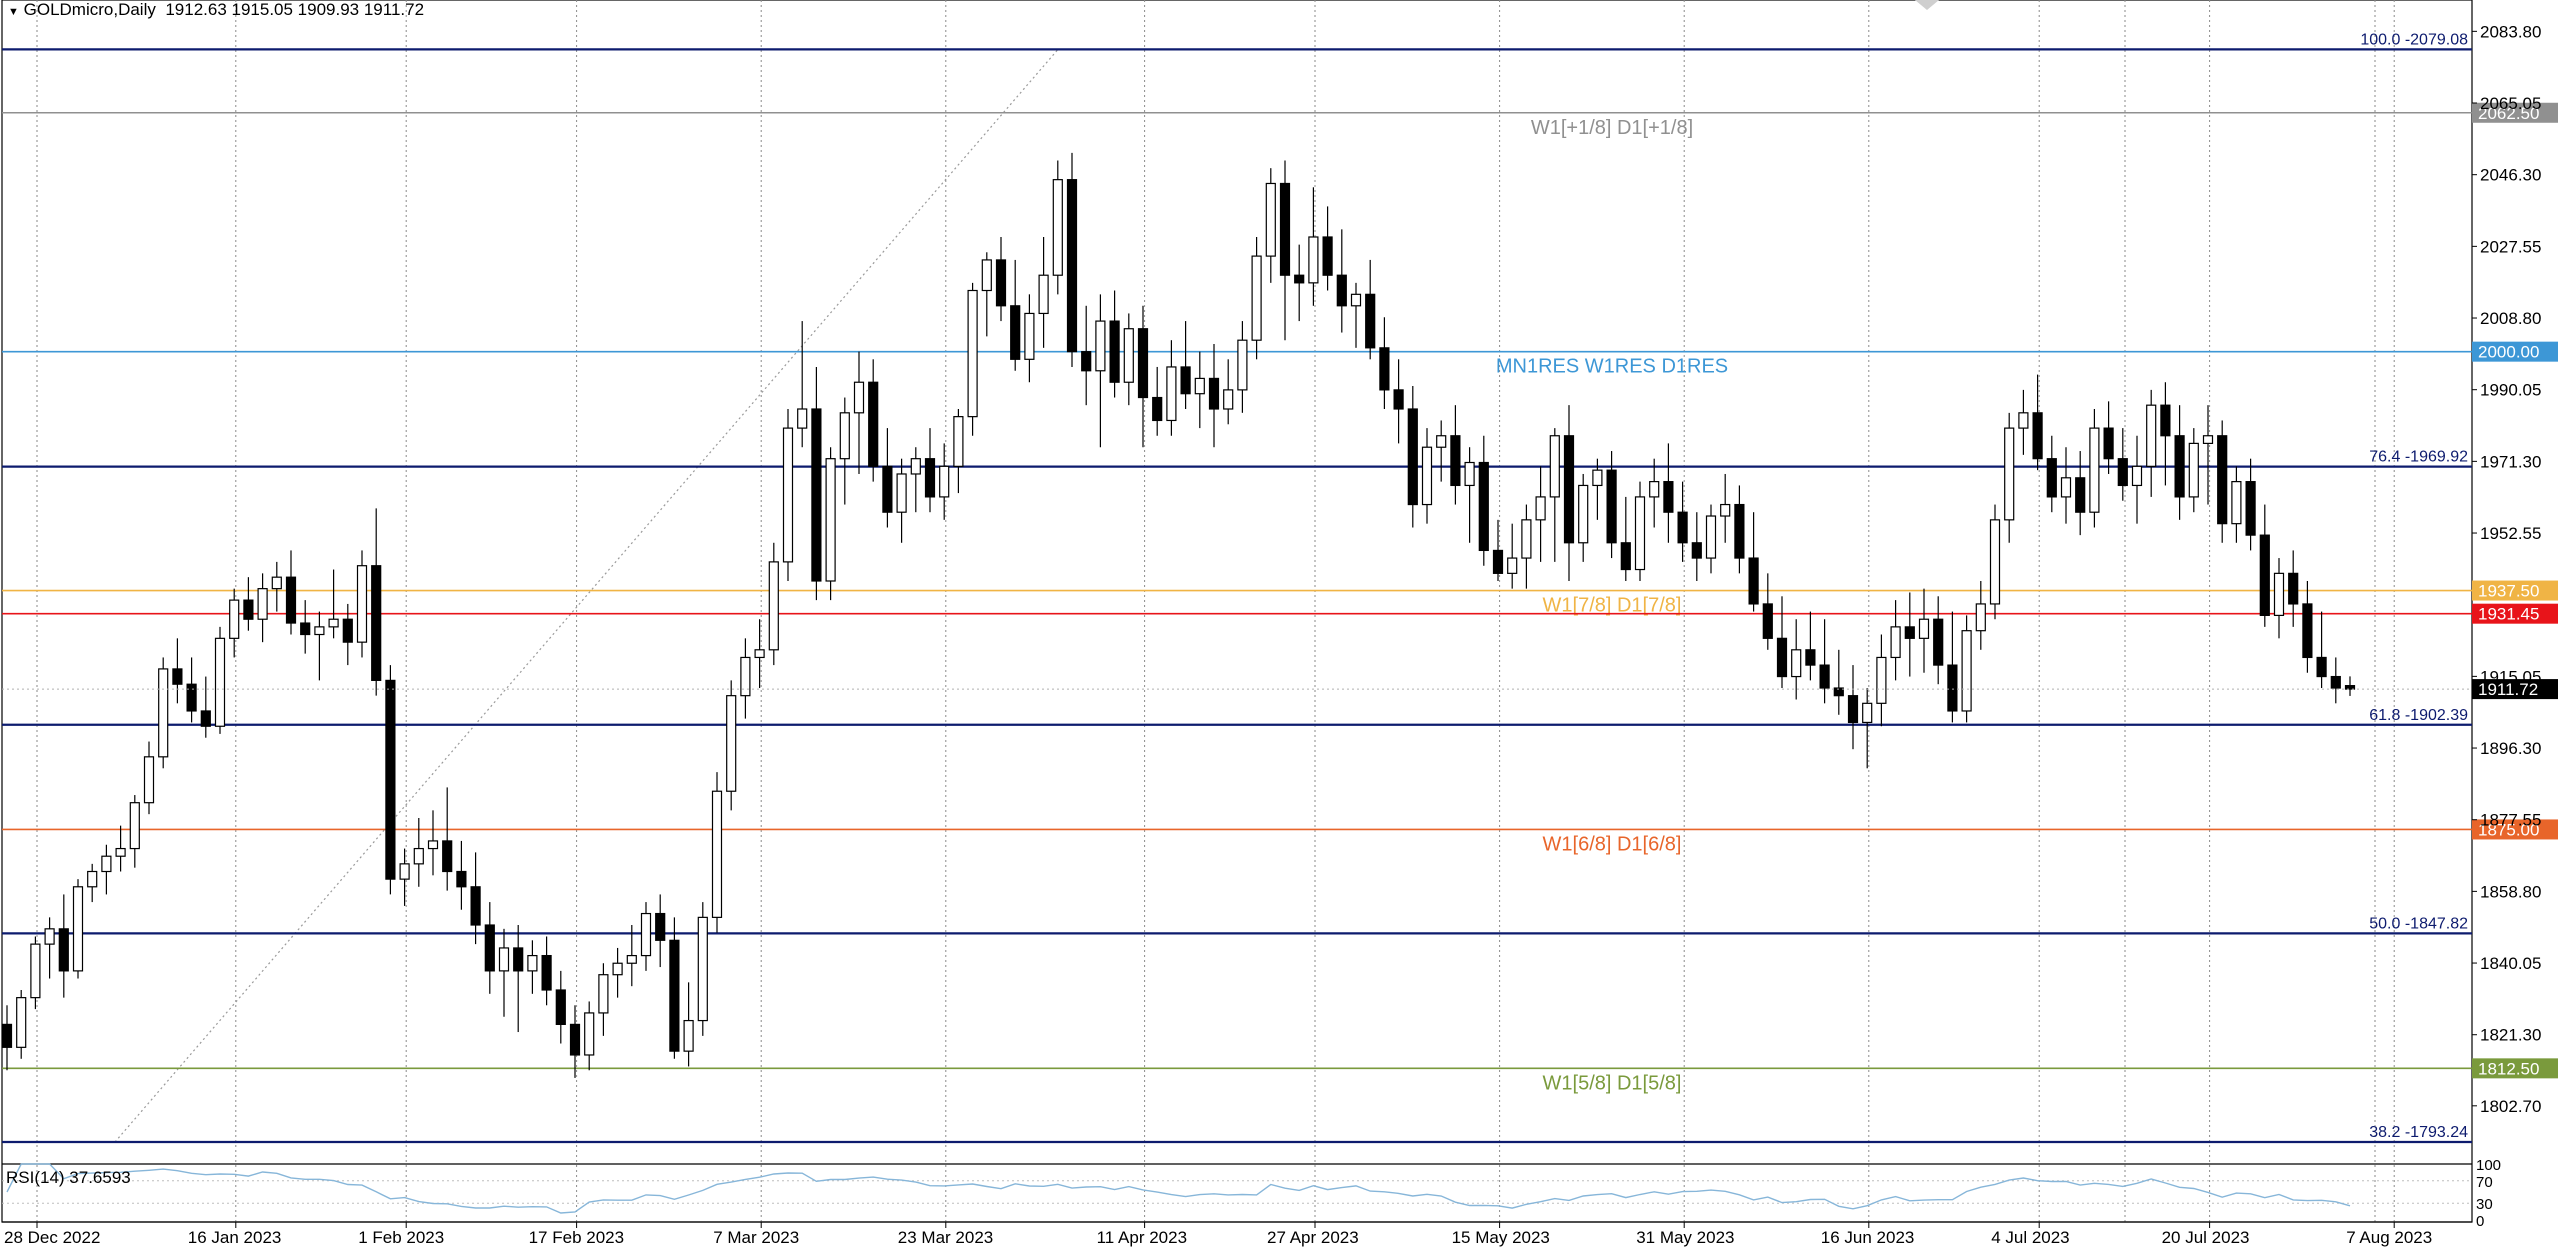 Image resolution: width=2560 pixels, height=1256 pixels. Describe the element at coordinates (2515, 689) in the screenshot. I see `current-price-tag-bg` at that location.